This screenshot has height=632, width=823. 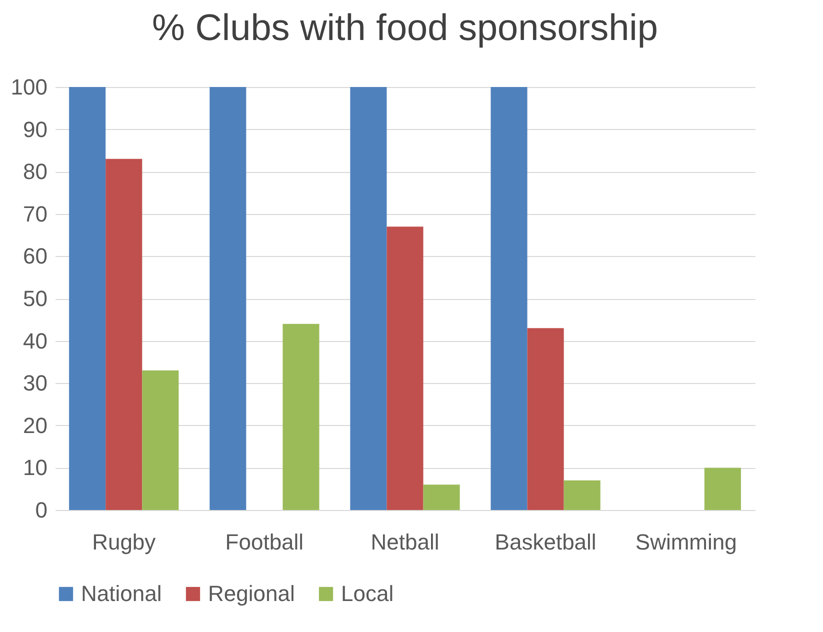 What do you see at coordinates (35, 383) in the screenshot?
I see `y-tick-label: 30` at bounding box center [35, 383].